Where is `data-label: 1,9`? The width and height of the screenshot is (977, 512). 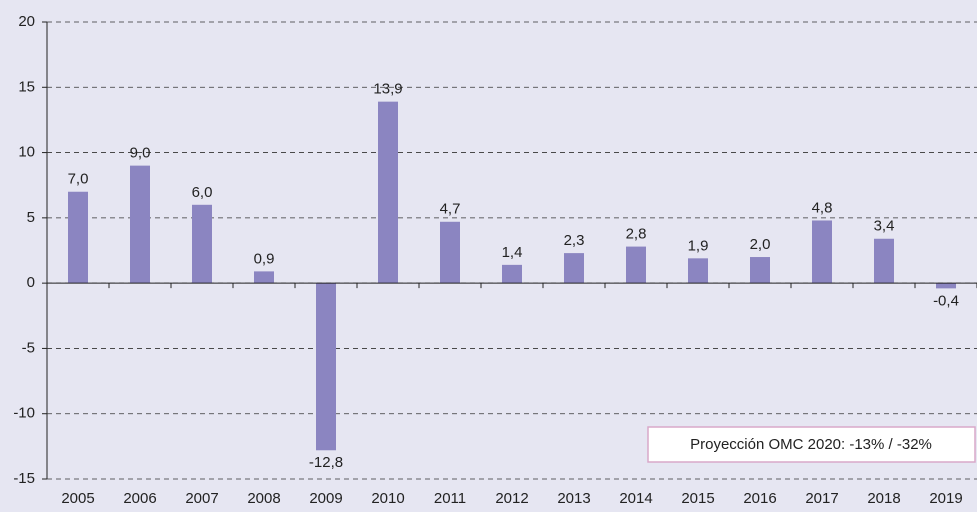 data-label: 1,9 is located at coordinates (698, 245).